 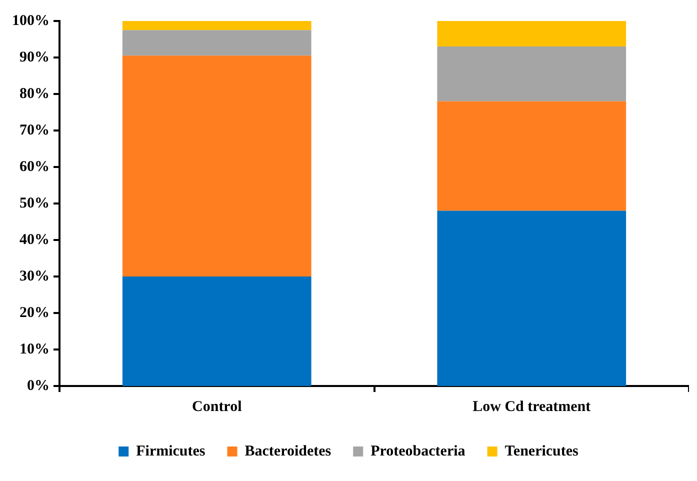 I want to click on y-tick-label: 60%, so click(x=35, y=166).